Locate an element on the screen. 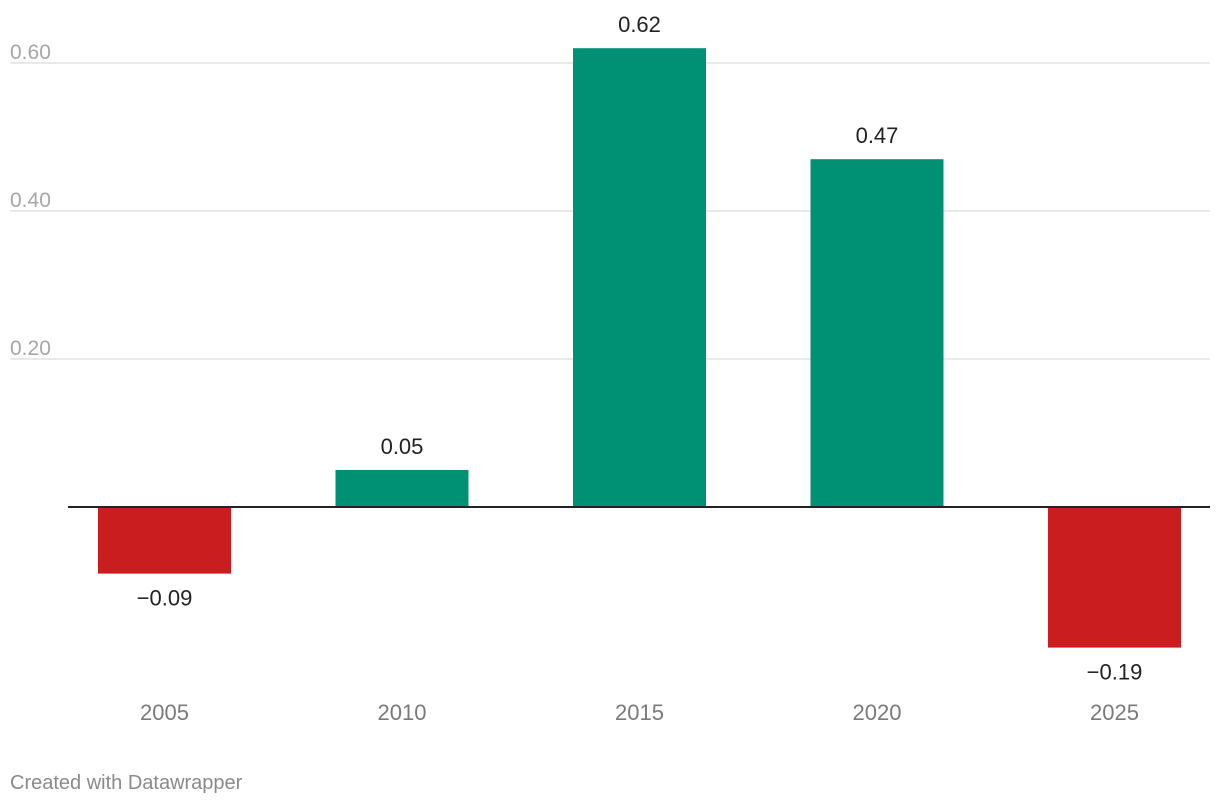 Image resolution: width=1220 pixels, height=808 pixels. x-axis-label-2025: 2025 is located at coordinates (1114, 712).